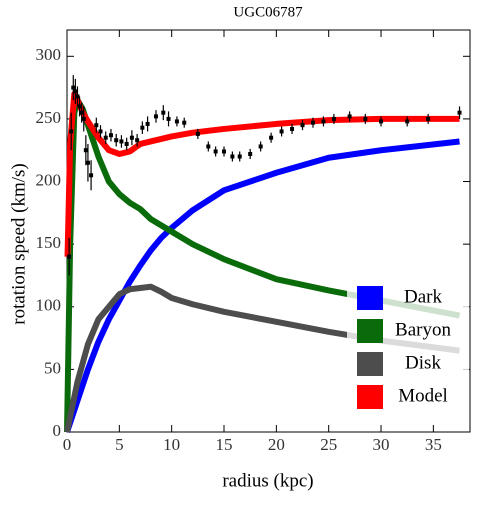  Describe the element at coordinates (49, 54) in the screenshot. I see `y-tick-label: 300` at that location.